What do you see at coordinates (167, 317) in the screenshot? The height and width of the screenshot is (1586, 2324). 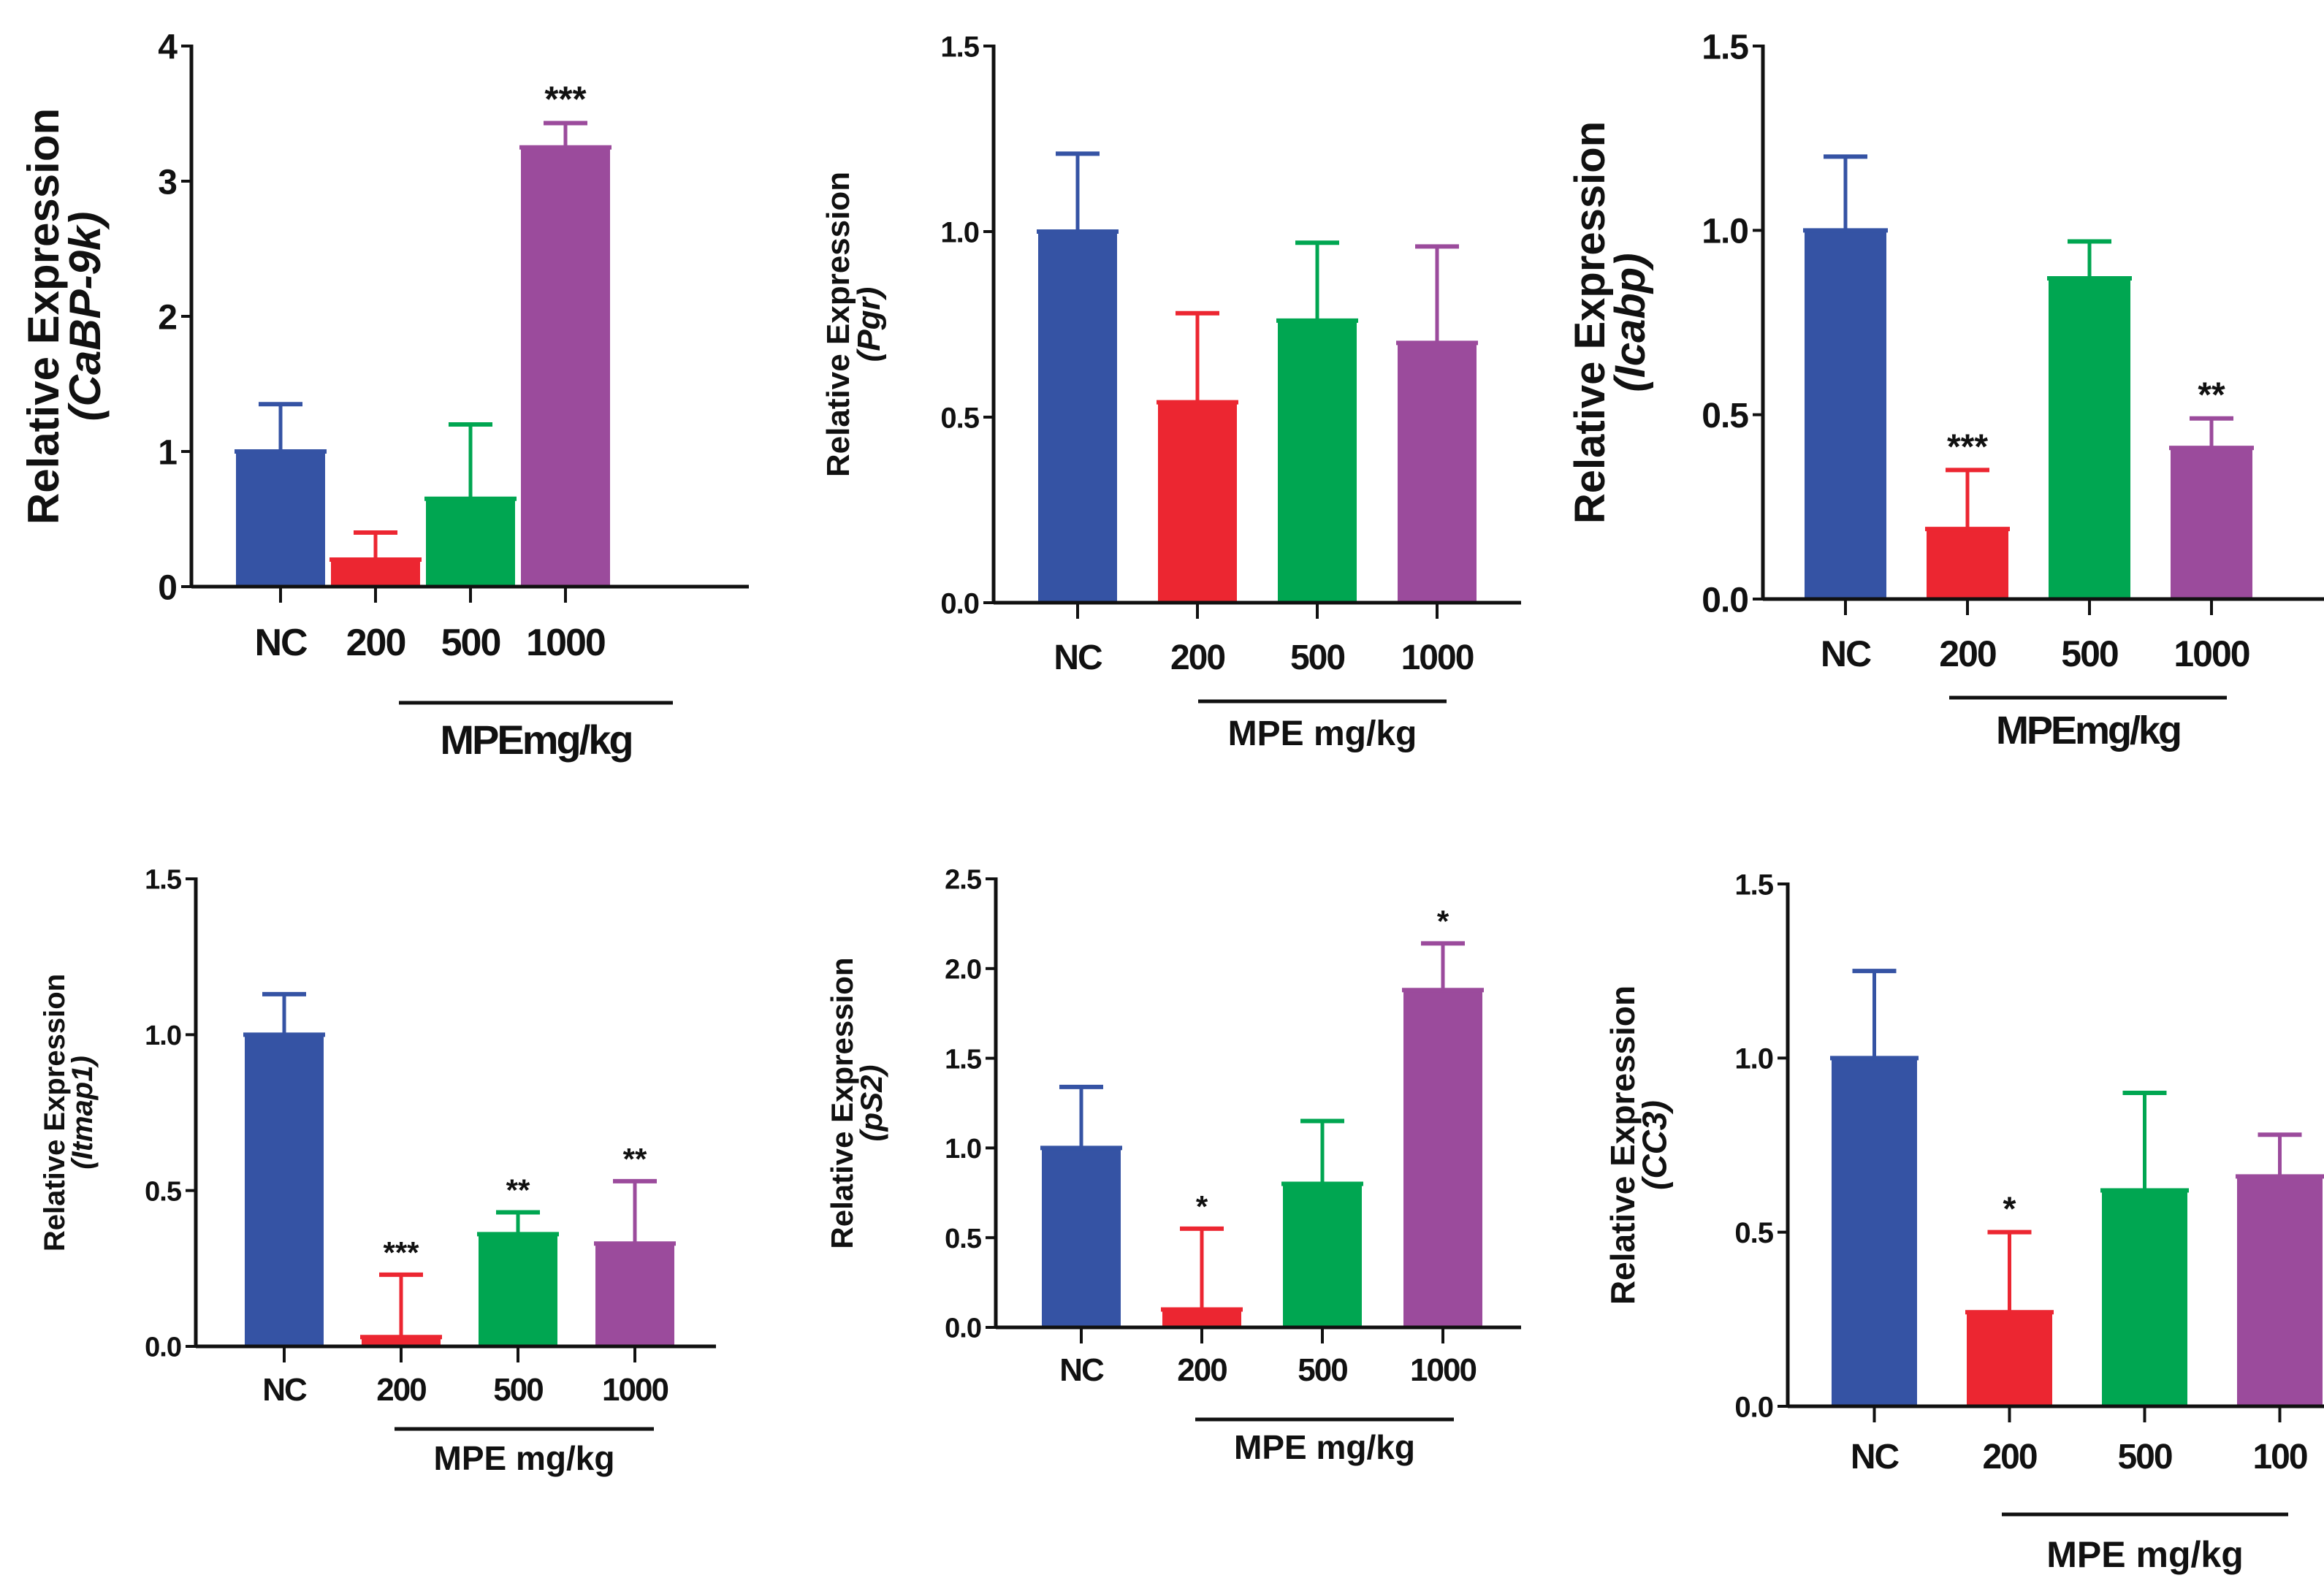 I see `y-tick-label: 2` at bounding box center [167, 317].